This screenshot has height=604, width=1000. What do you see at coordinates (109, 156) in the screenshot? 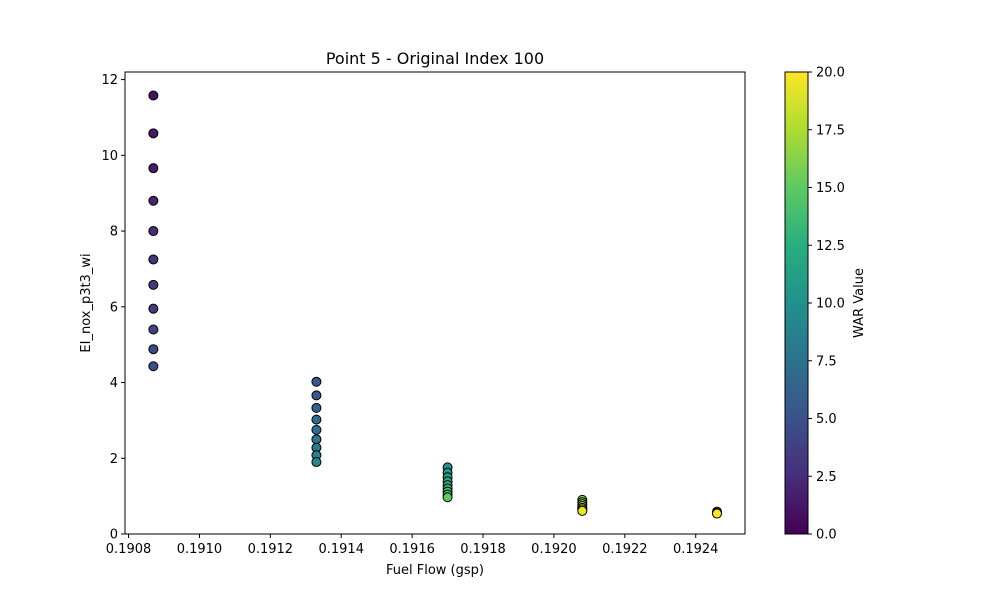
I see `y-tick-label: 10` at bounding box center [109, 156].